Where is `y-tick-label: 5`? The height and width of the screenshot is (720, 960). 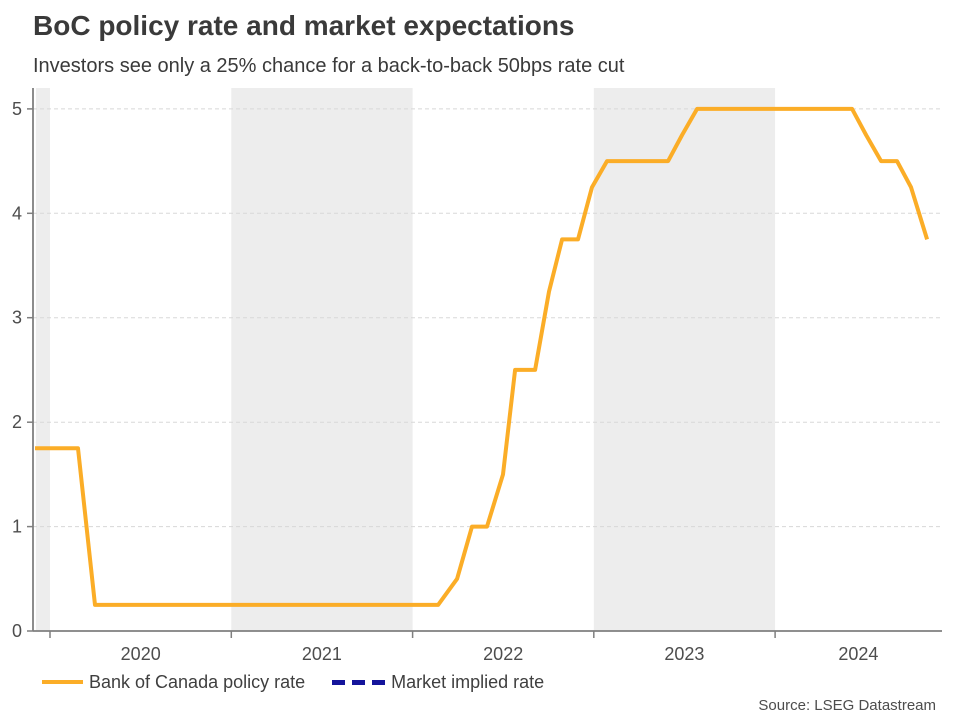
y-tick-label: 5 is located at coordinates (17, 109).